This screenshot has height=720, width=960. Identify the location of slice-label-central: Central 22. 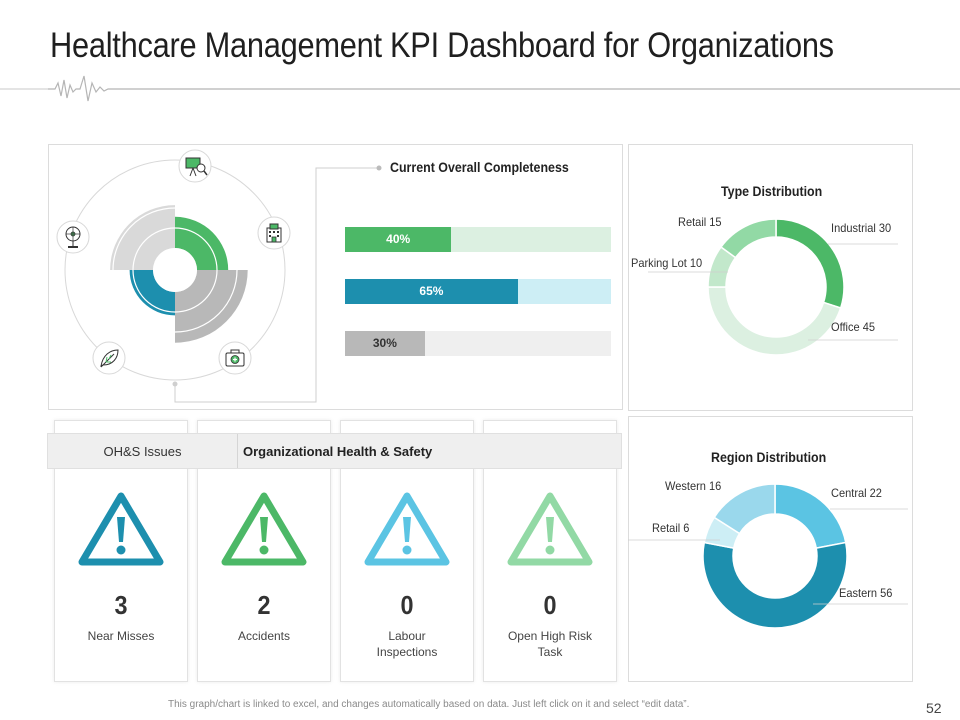
(856, 493).